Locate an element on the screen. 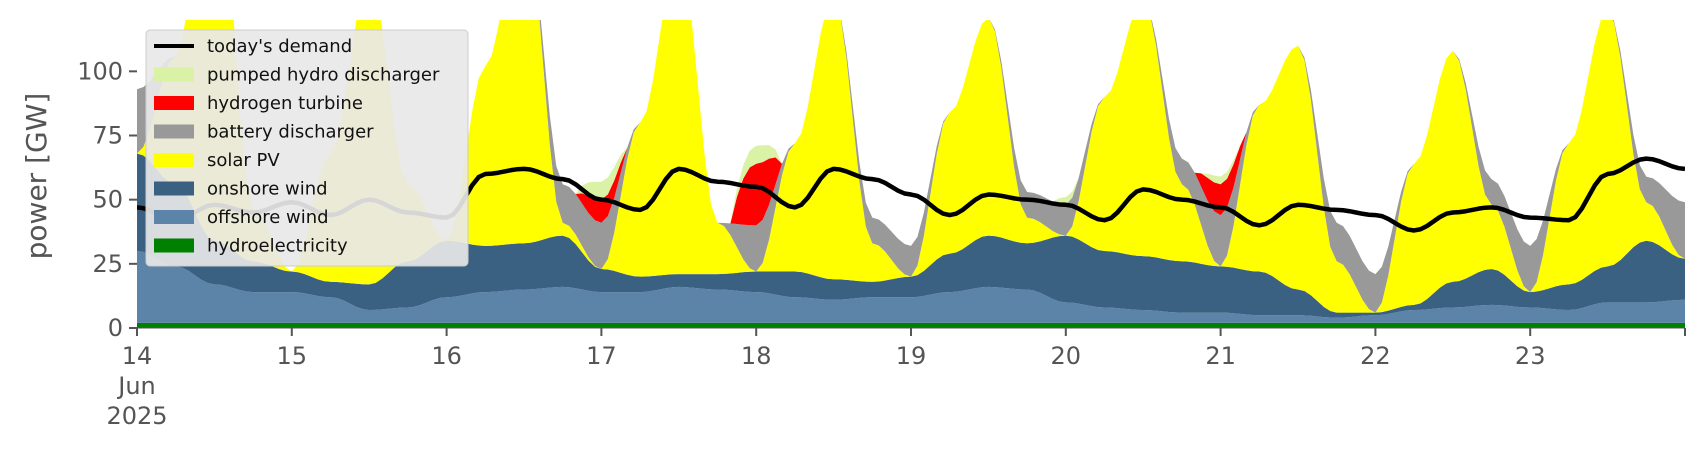 Image resolution: width=1706 pixels, height=460 pixels. x-tick-label: 21 is located at coordinates (1220, 356).